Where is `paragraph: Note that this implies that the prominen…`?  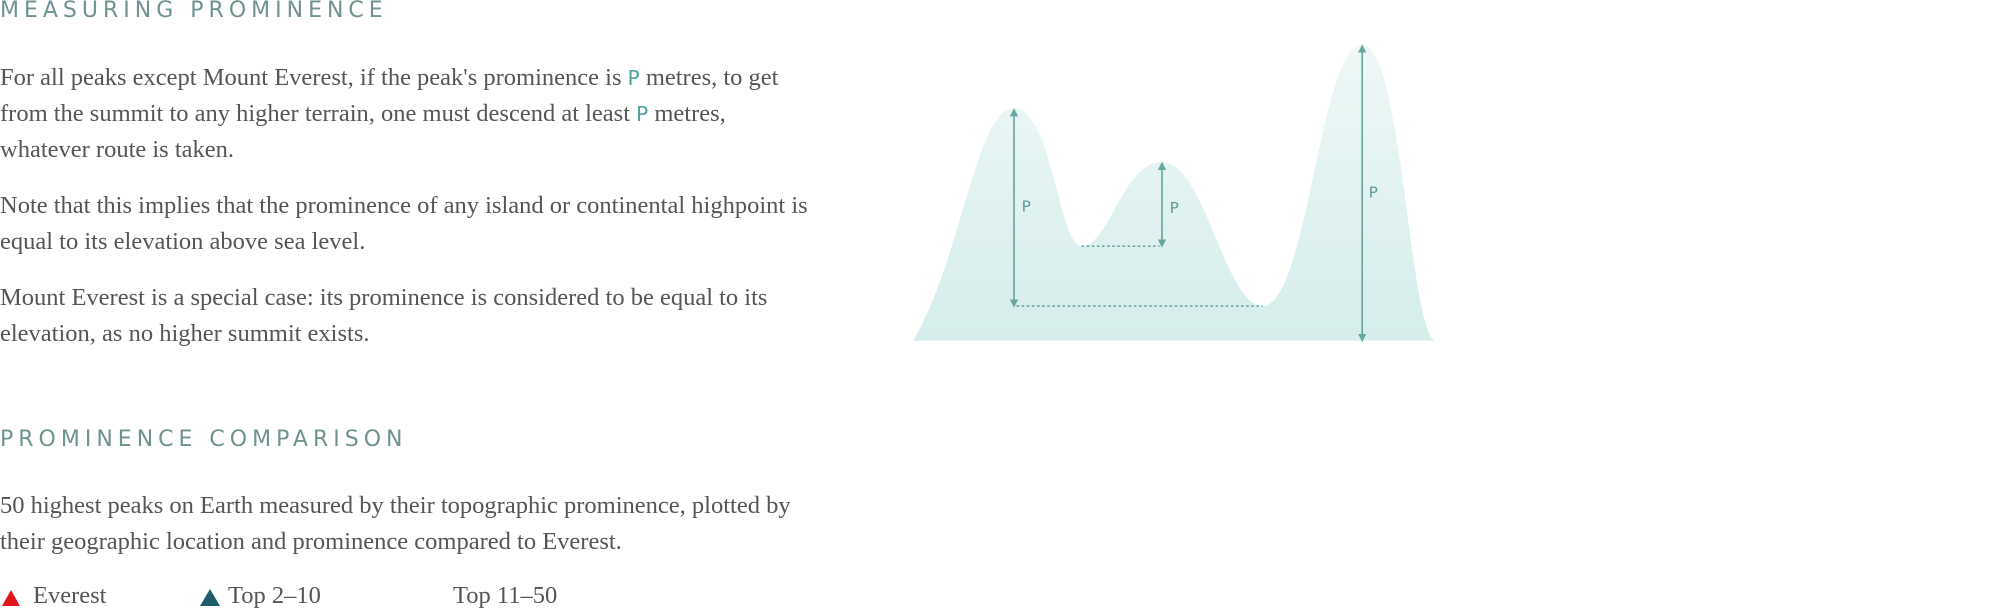 paragraph: Note that this implies that the prominen… is located at coordinates (410, 224).